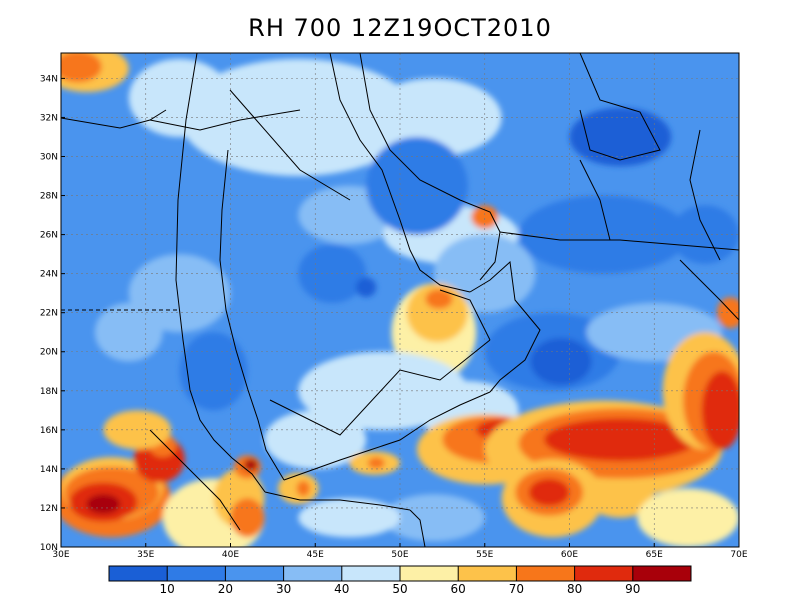  I want to click on colorbar-label: 90, so click(632, 589).